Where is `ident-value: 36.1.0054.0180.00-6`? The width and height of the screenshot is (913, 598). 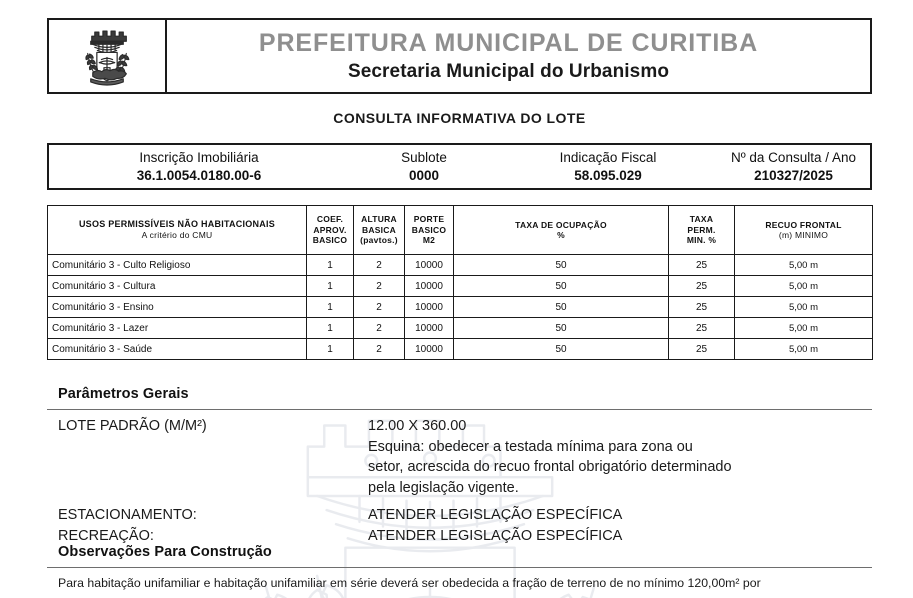 ident-value: 36.1.0054.0180.00-6 is located at coordinates (199, 175).